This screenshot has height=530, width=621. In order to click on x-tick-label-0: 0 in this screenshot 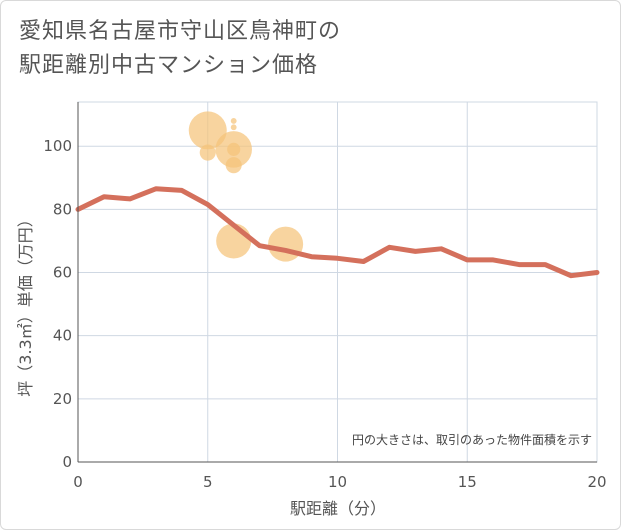, I will do `click(78, 482)`.